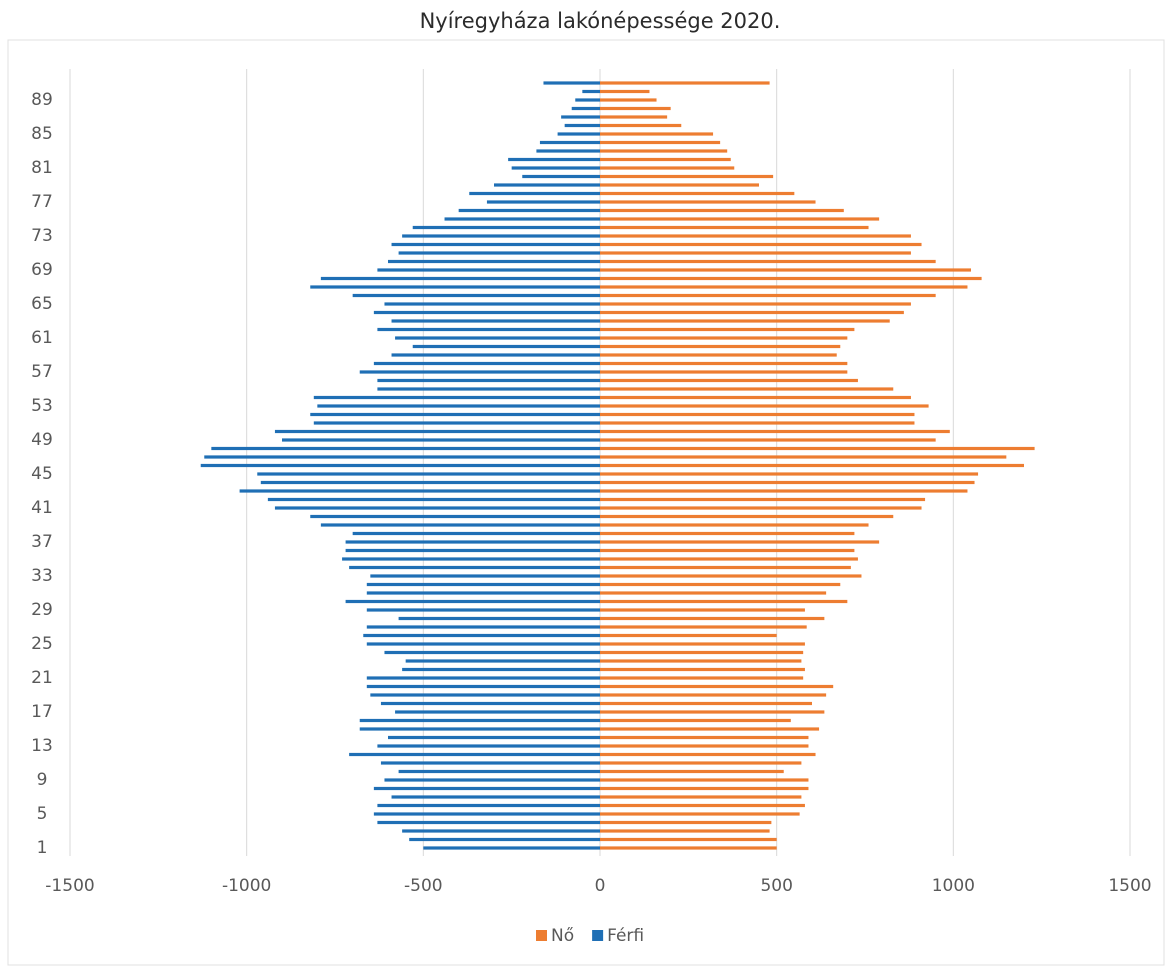 The width and height of the screenshot is (1170, 969). Describe the element at coordinates (42, 304) in the screenshot. I see `y-tick-label: 65` at that location.